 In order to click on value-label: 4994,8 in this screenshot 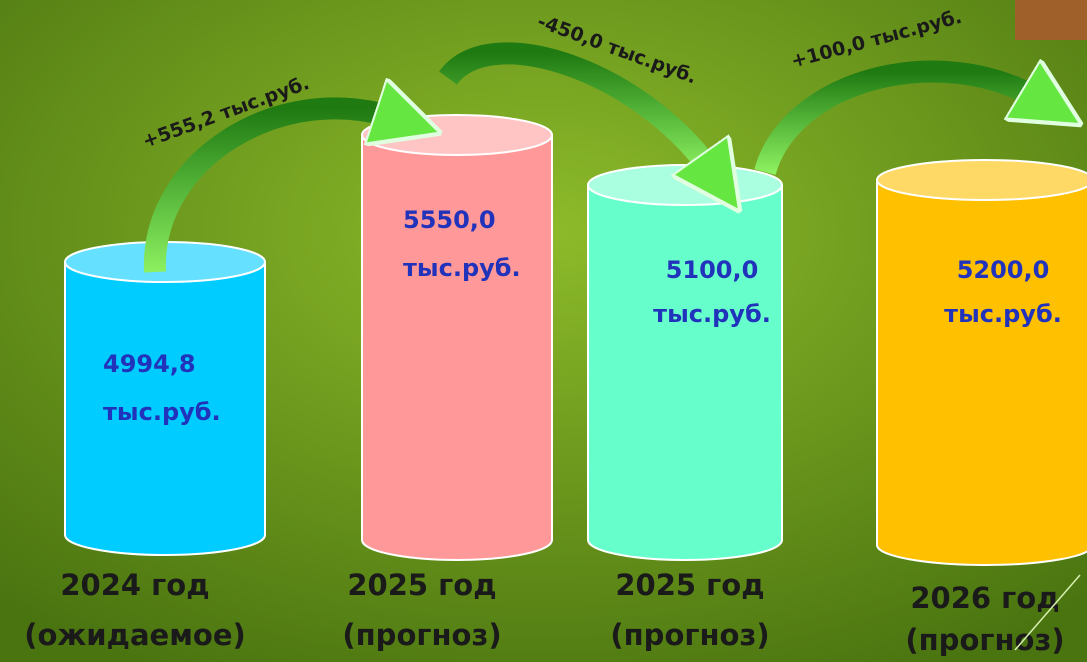, I will do `click(149, 364)`.